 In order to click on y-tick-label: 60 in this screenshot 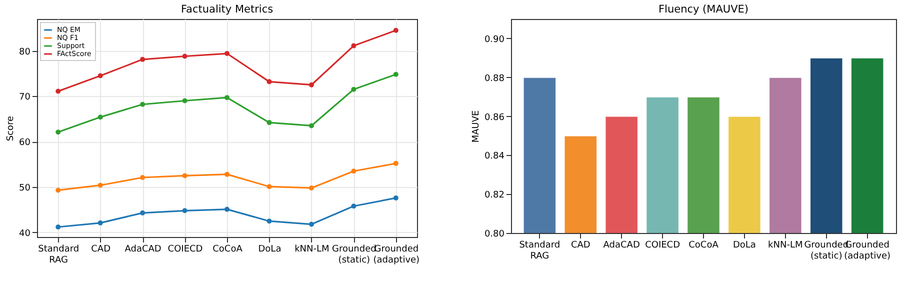, I will do `click(25, 143)`.